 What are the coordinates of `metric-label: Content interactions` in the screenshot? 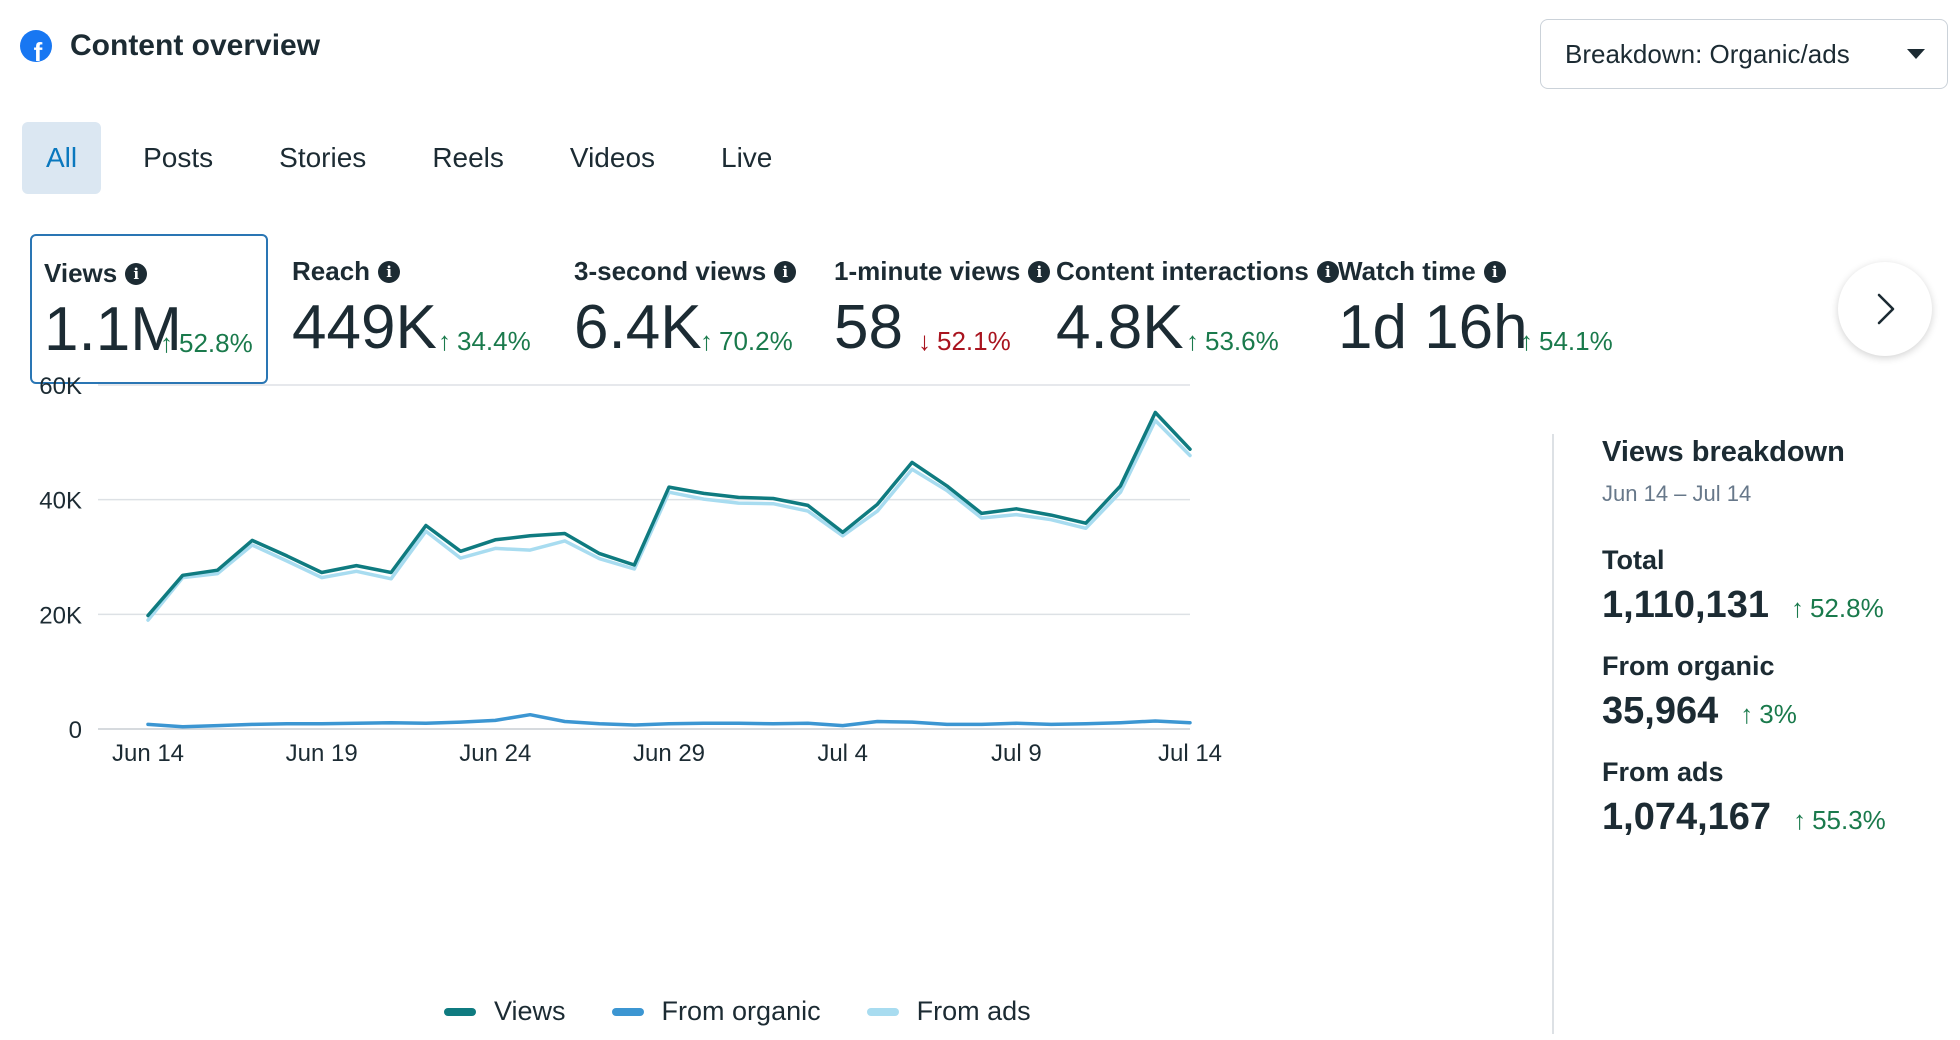 It's located at (1182, 271).